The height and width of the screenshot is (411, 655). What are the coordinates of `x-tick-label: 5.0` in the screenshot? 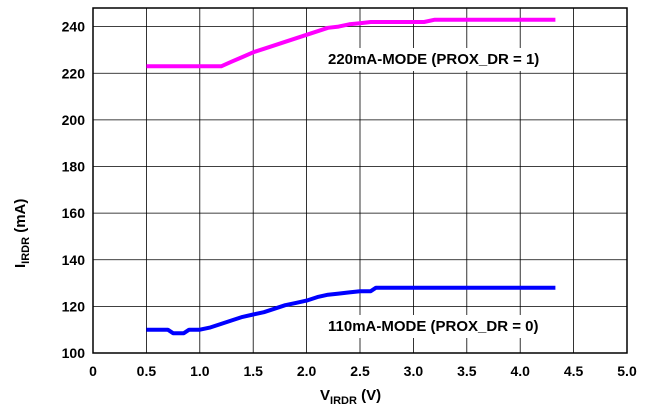 It's located at (627, 371).